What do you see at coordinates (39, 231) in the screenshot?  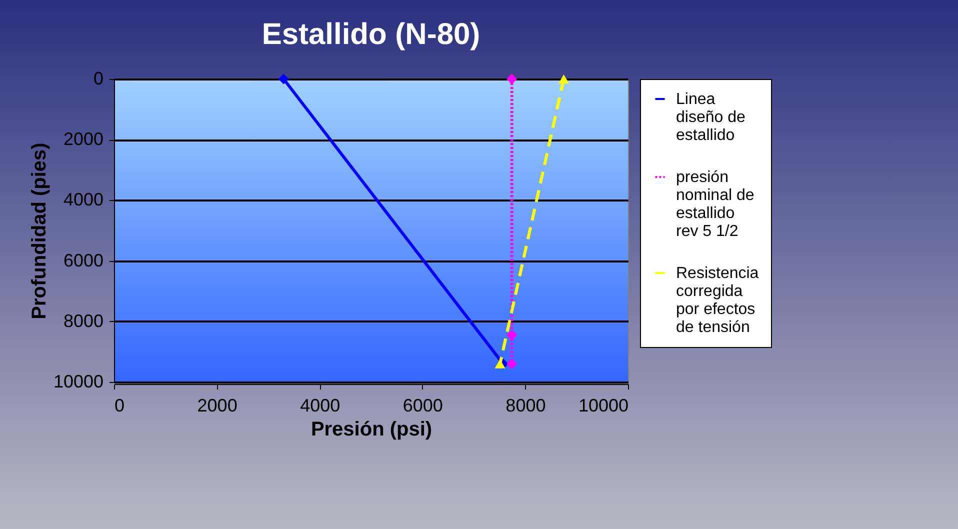 I see `y-axis-title: Profundidad (pies)` at bounding box center [39, 231].